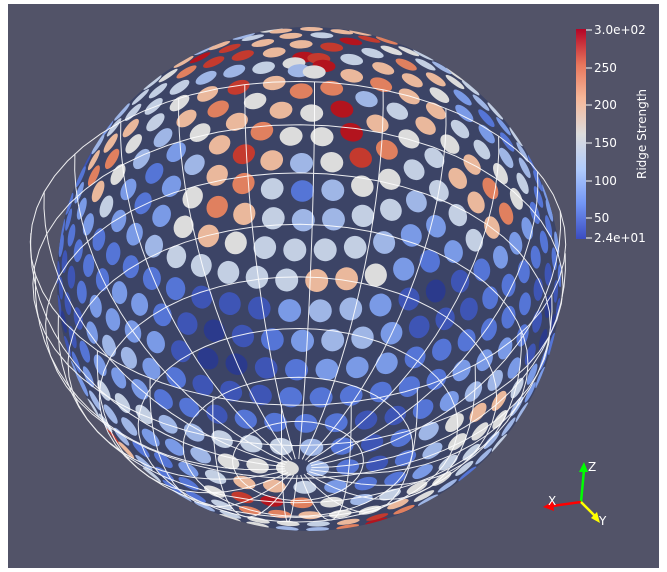  I want to click on colorbar-tick-label: 100, so click(605, 181).